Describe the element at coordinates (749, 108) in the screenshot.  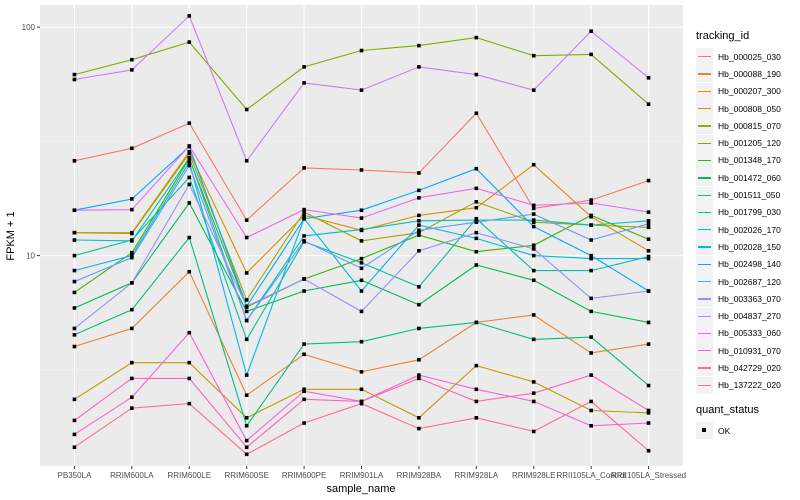
I see `legend-label: Hb_000808_050` at that location.